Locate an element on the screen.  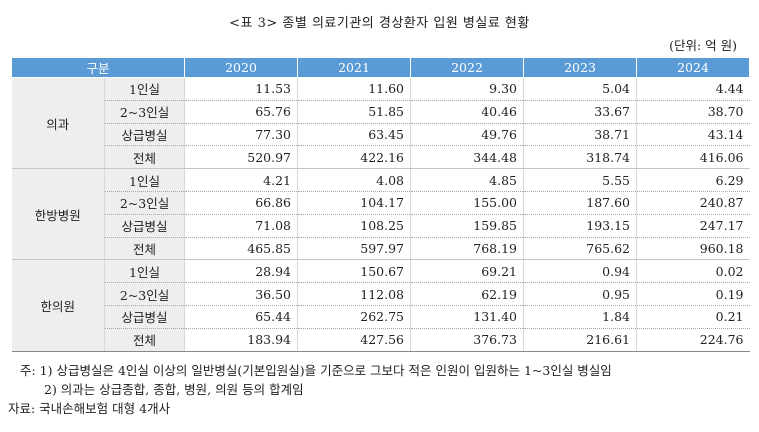
value-cell: 159.85 is located at coordinates (467, 226).